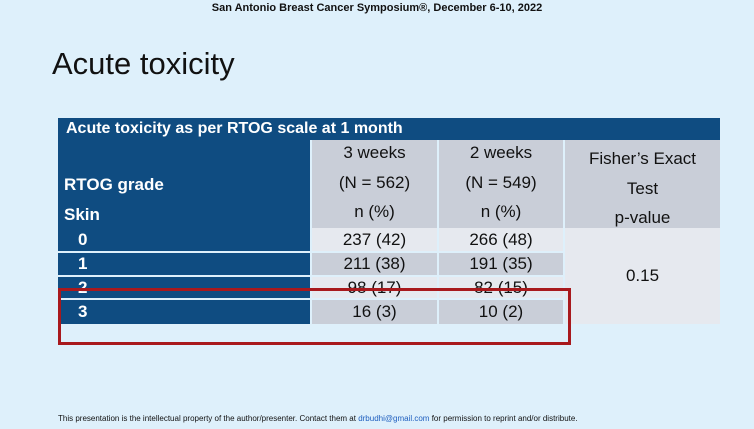  I want to click on column-header: Fisher’s Exact, so click(642, 158).